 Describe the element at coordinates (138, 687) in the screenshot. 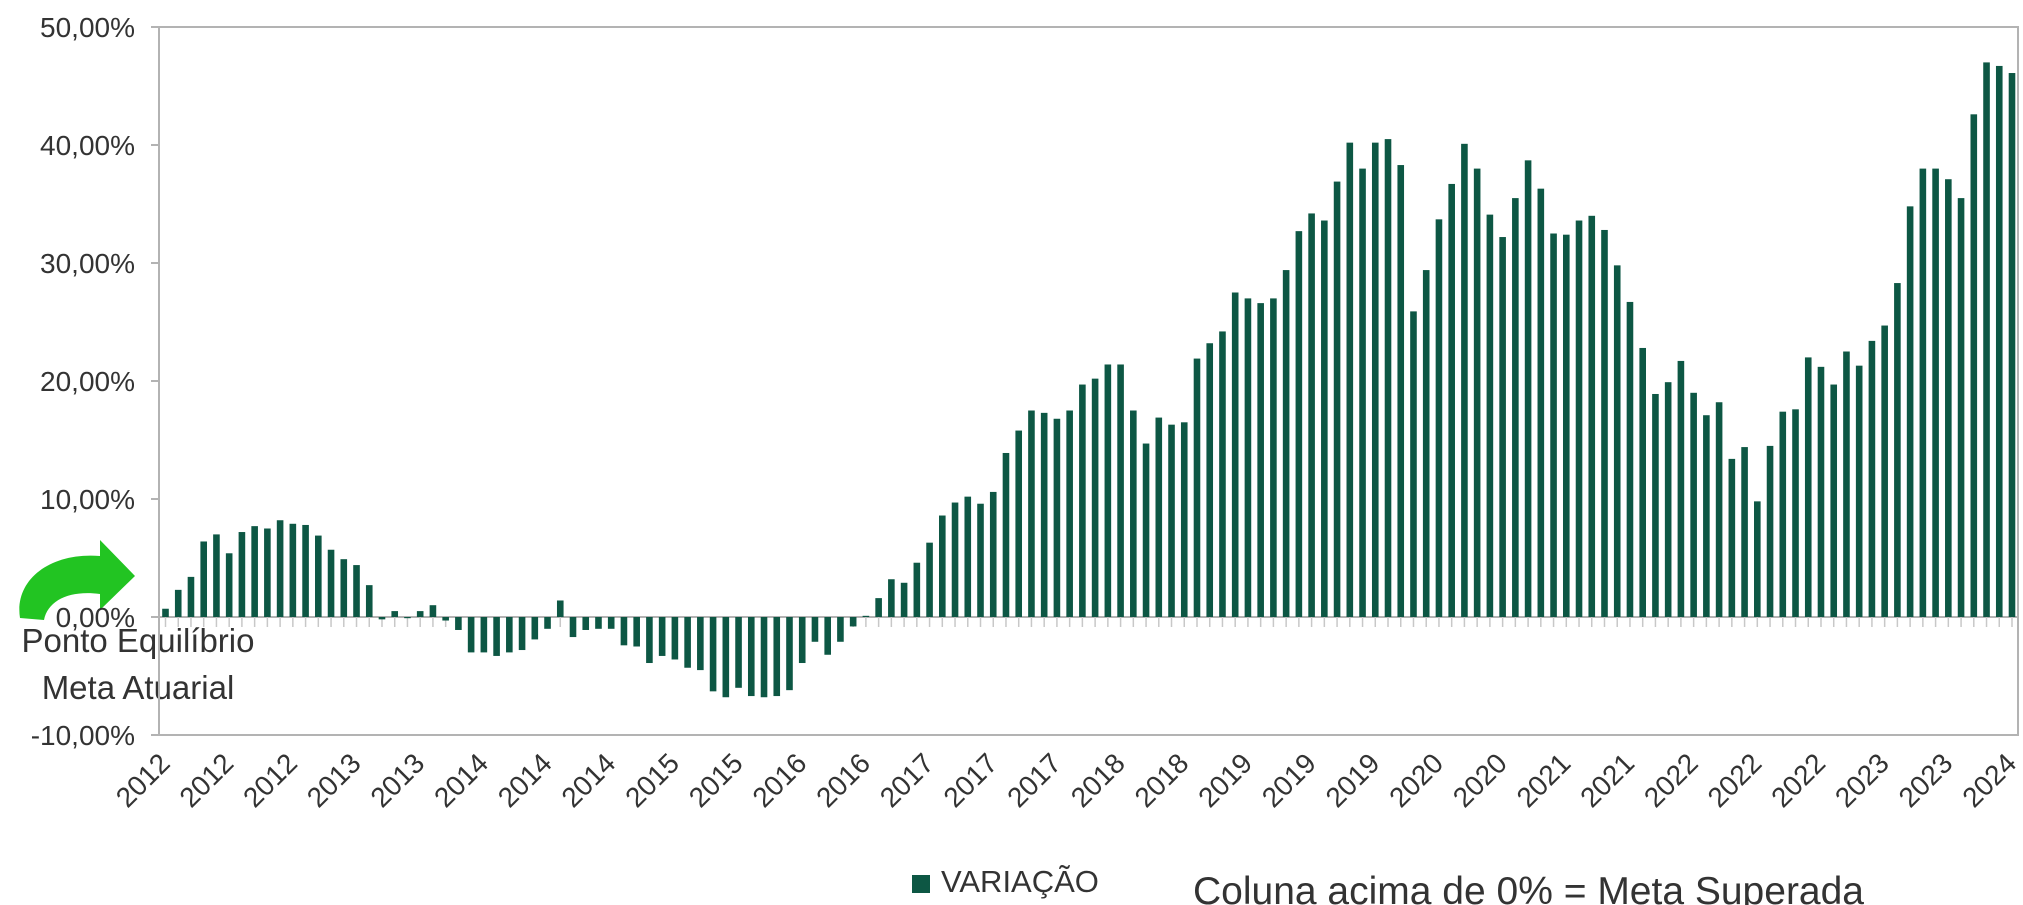

I see `annotation: Meta Atuarial` at that location.